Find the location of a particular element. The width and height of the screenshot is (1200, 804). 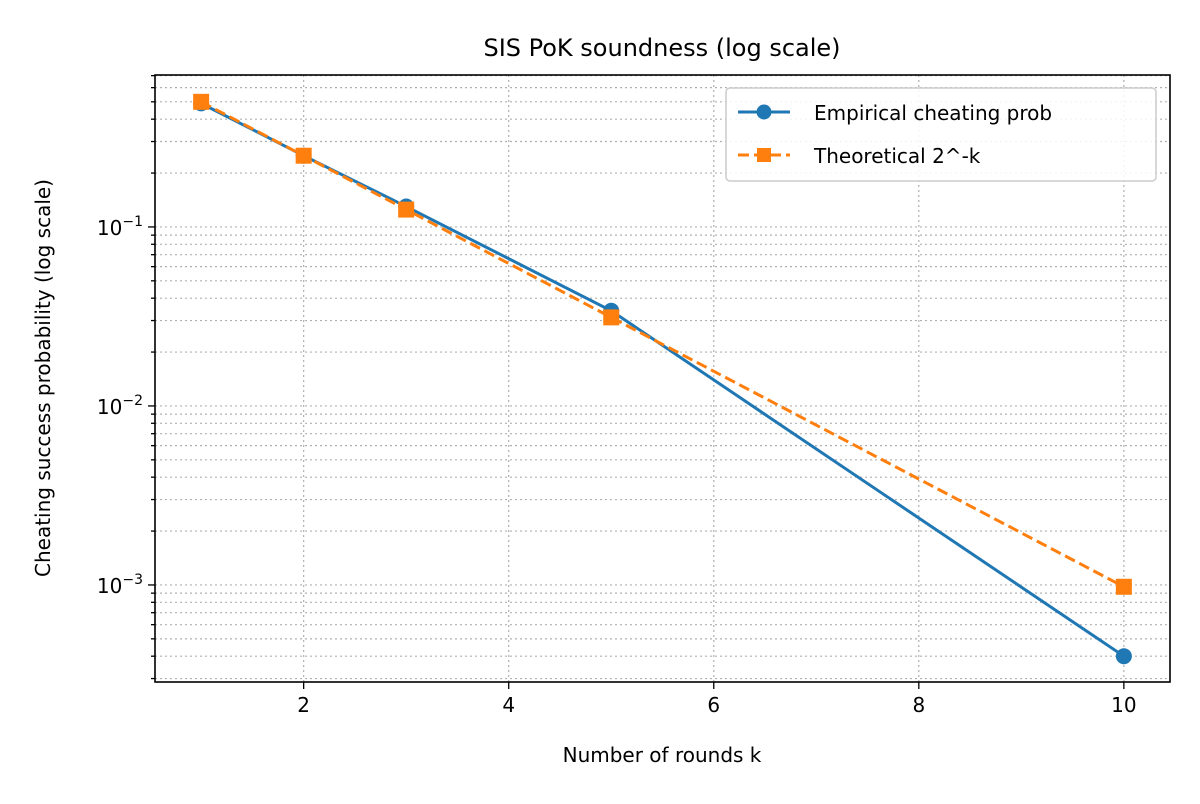

x-tick-label: 10 is located at coordinates (1123, 705).